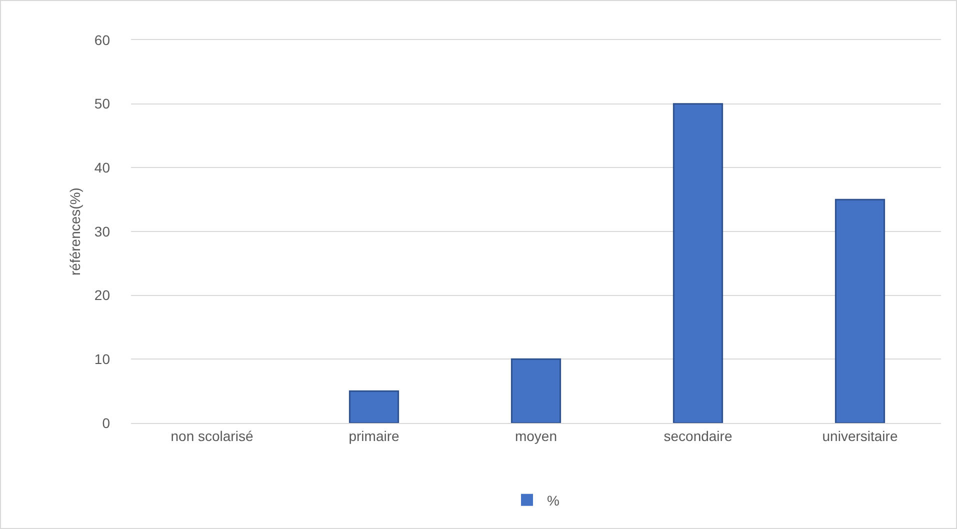  Describe the element at coordinates (102, 359) in the screenshot. I see `y-tick-label: 10` at that location.